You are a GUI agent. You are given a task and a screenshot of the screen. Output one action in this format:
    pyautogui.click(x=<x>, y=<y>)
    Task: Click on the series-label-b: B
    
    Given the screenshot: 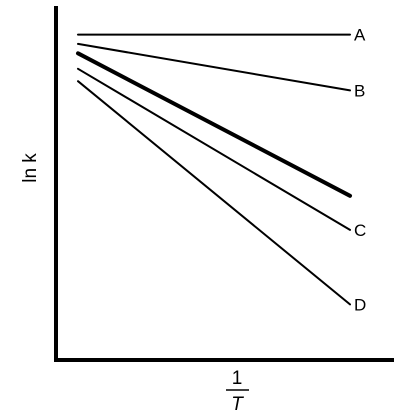 What is the action you would take?
    pyautogui.click(x=359, y=90)
    